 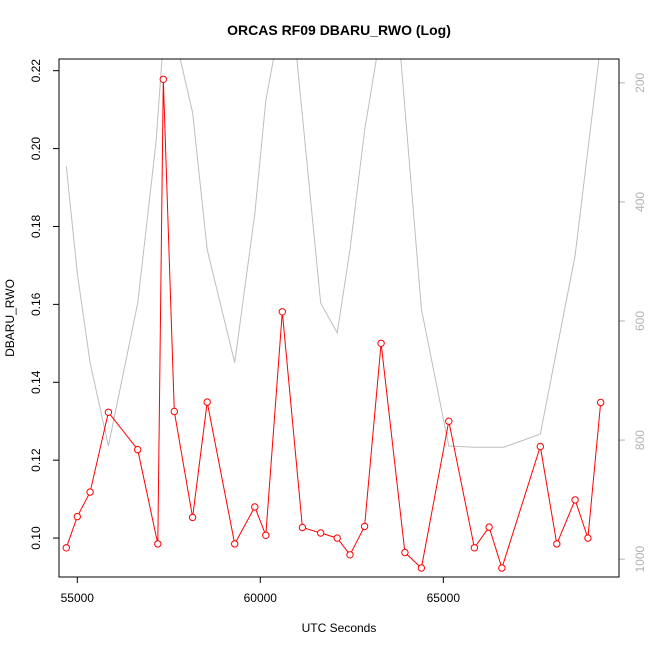 What do you see at coordinates (261, 598) in the screenshot?
I see `x-tick-label: 60000` at bounding box center [261, 598].